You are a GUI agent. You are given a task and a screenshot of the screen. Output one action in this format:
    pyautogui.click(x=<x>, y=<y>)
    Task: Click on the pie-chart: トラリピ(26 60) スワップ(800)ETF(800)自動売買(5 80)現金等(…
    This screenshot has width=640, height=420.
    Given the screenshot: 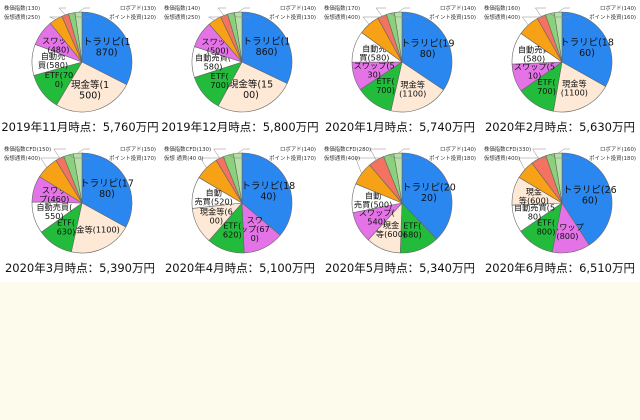 What is the action you would take?
    pyautogui.click(x=560, y=199)
    